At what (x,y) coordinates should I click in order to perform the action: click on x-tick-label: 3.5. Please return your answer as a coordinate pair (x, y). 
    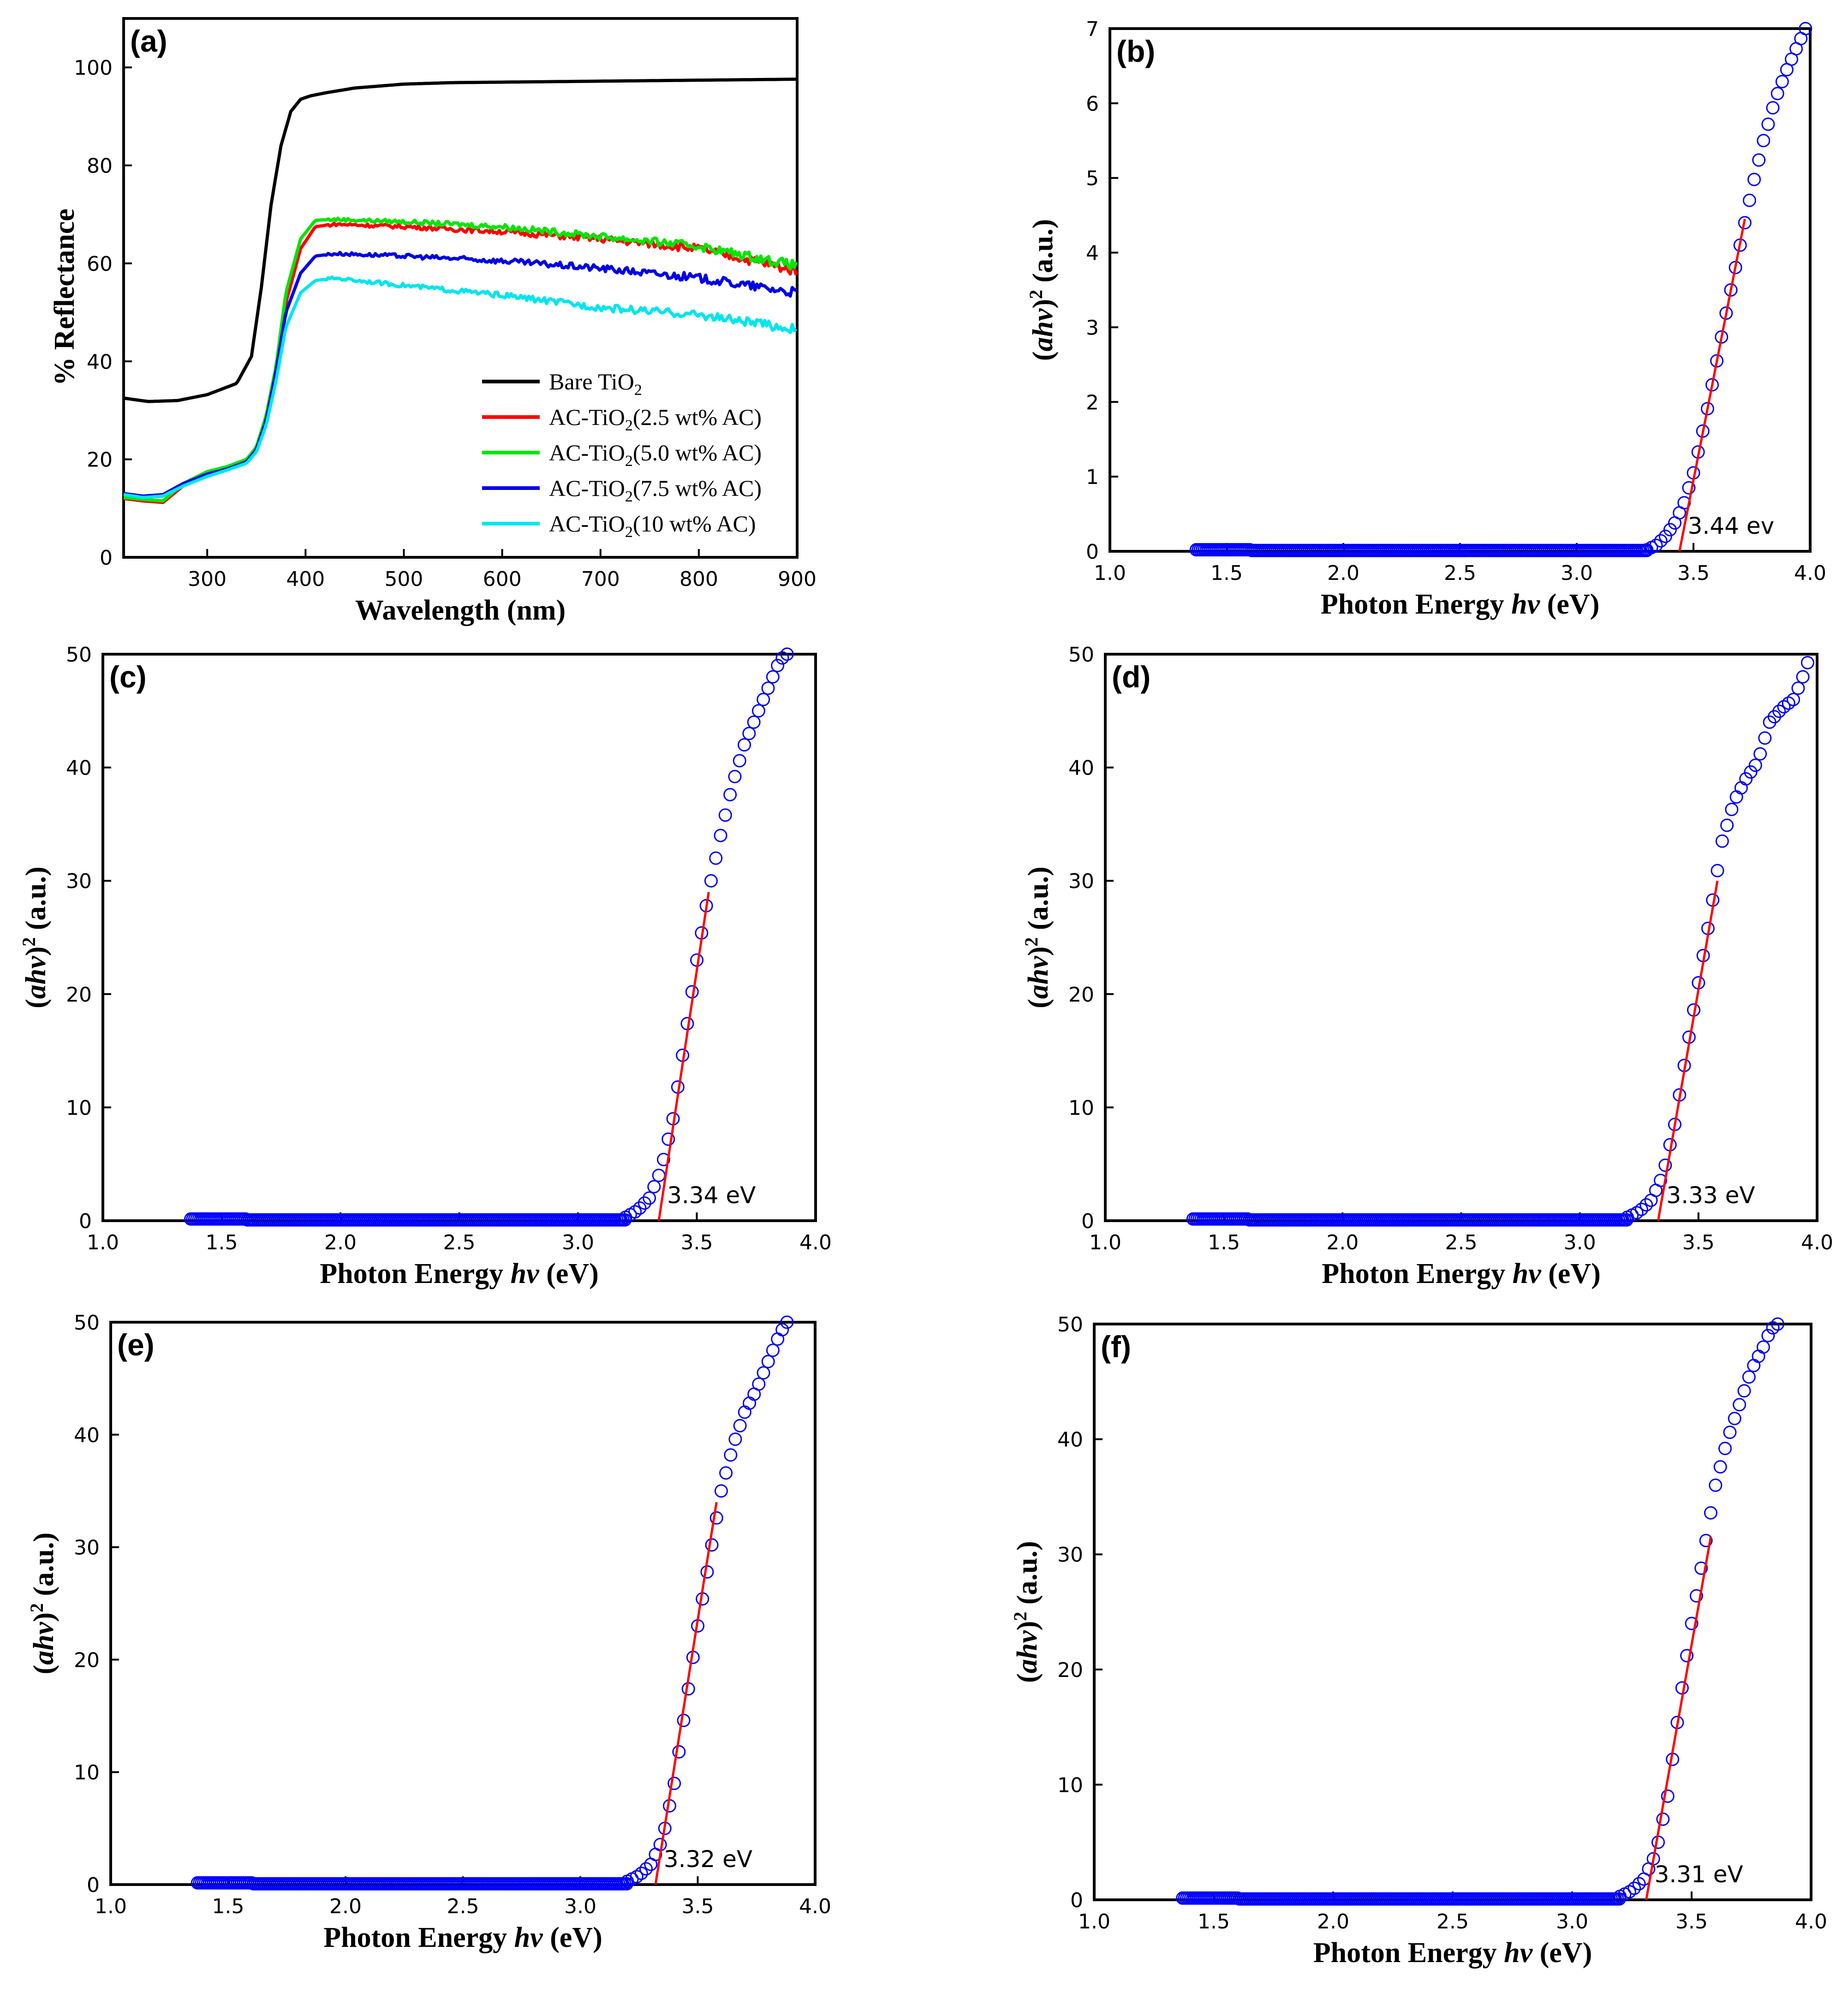
    Looking at the image, I should click on (1698, 1243).